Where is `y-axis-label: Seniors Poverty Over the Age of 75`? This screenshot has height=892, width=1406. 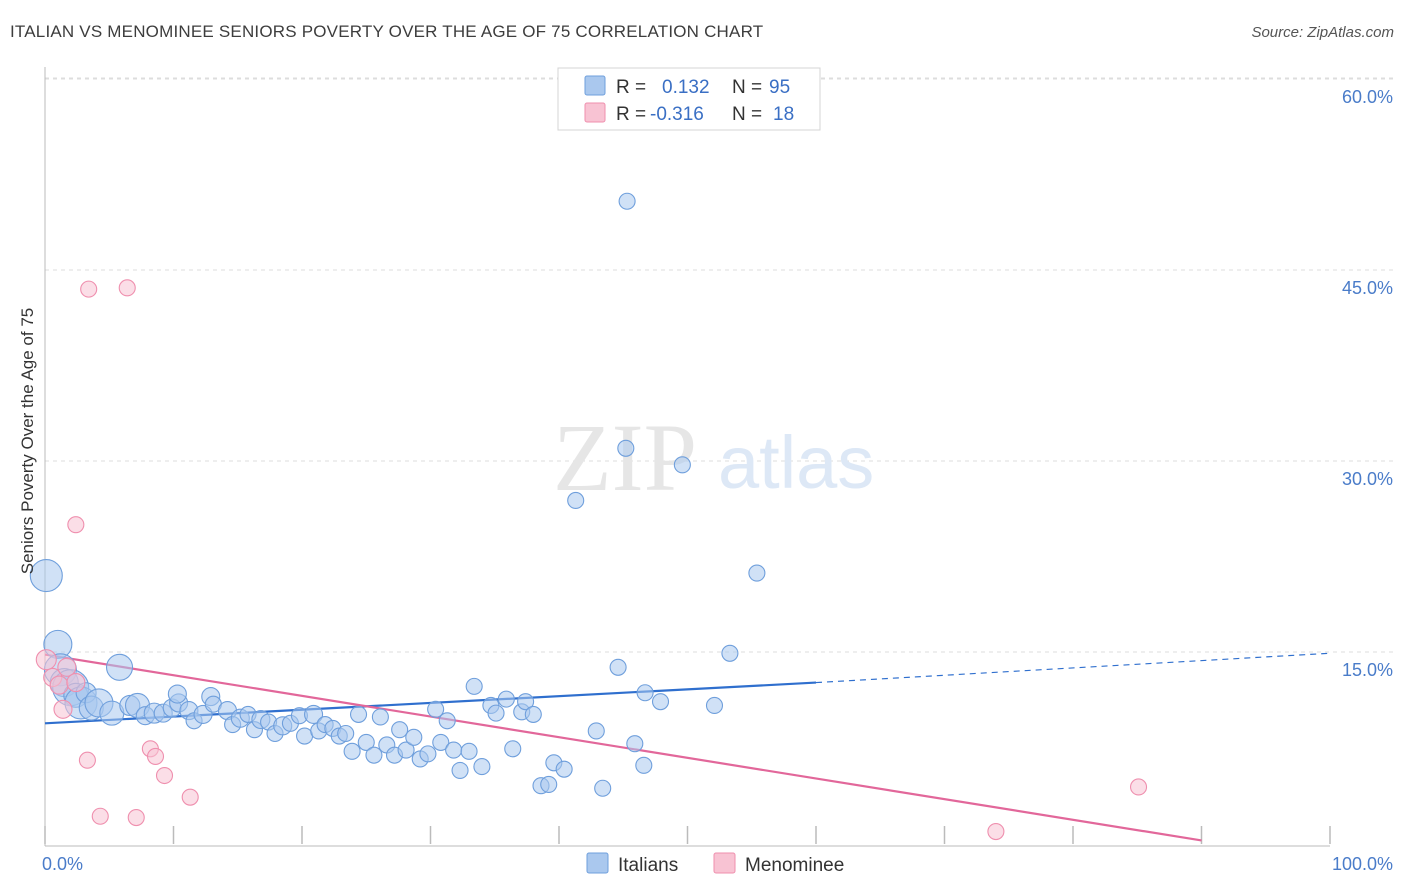
y-axis-label: Seniors Poverty Over the Age of 75 is located at coordinates (27, 441).